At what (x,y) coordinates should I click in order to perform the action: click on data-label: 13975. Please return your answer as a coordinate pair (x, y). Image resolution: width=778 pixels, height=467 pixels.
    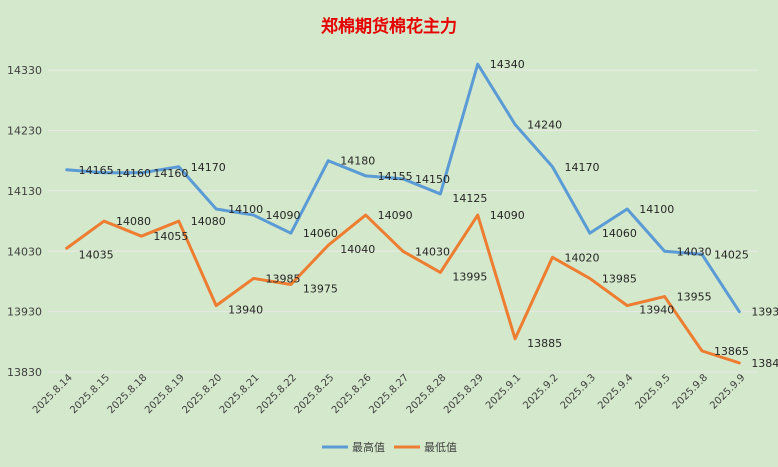
    Looking at the image, I should click on (320, 288).